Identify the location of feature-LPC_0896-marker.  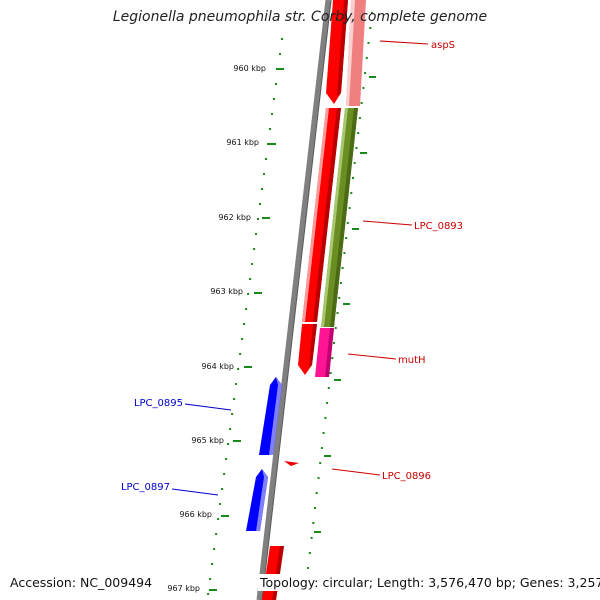
(291, 463).